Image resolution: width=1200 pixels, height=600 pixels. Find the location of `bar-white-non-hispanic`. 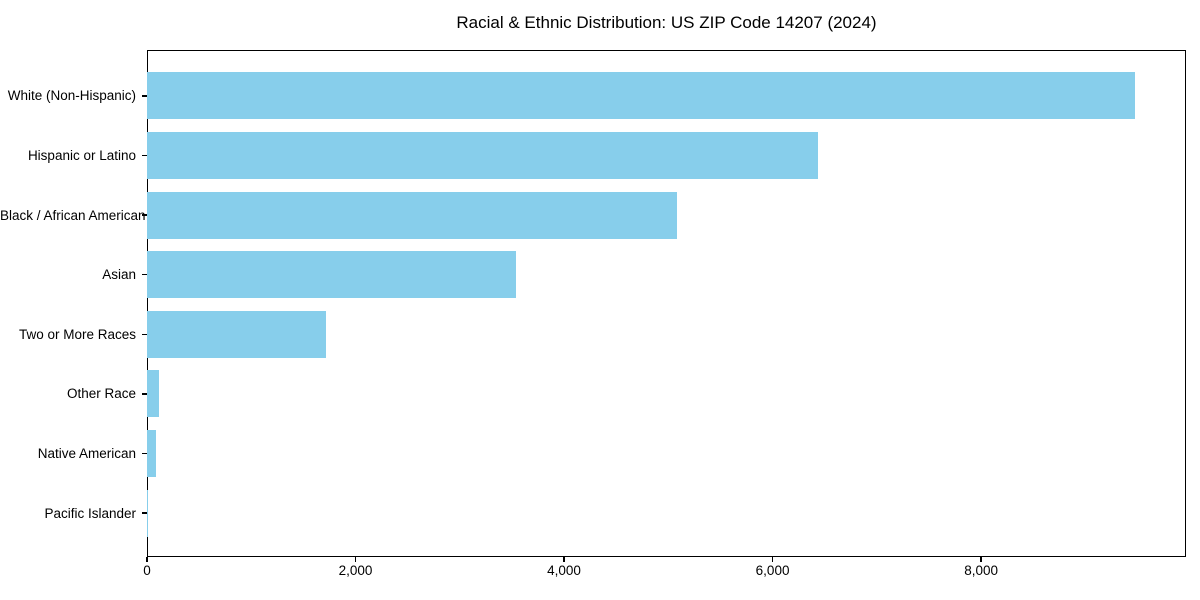

bar-white-non-hispanic is located at coordinates (641, 96).